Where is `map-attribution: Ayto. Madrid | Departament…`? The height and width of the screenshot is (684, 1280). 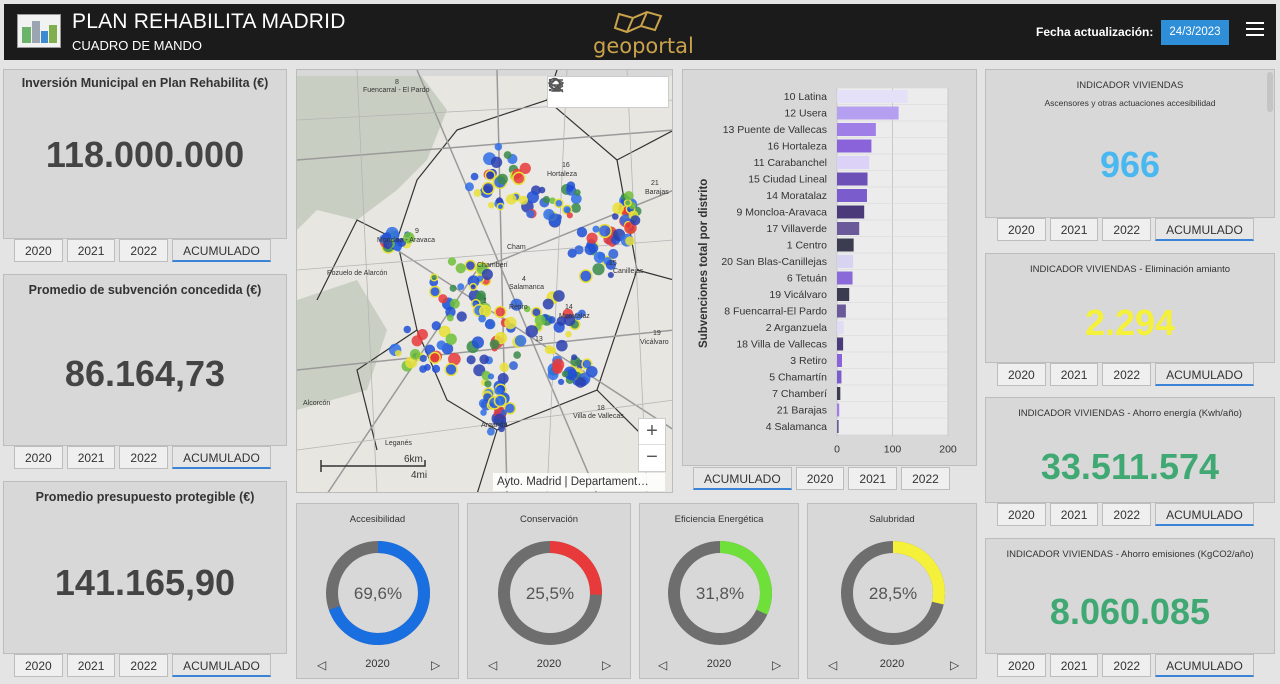
map-attribution: Ayto. Madrid | Departament… is located at coordinates (579, 482).